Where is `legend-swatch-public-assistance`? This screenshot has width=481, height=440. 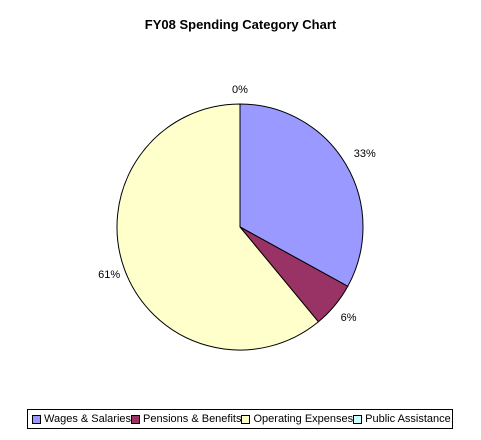 legend-swatch-public-assistance is located at coordinates (358, 419).